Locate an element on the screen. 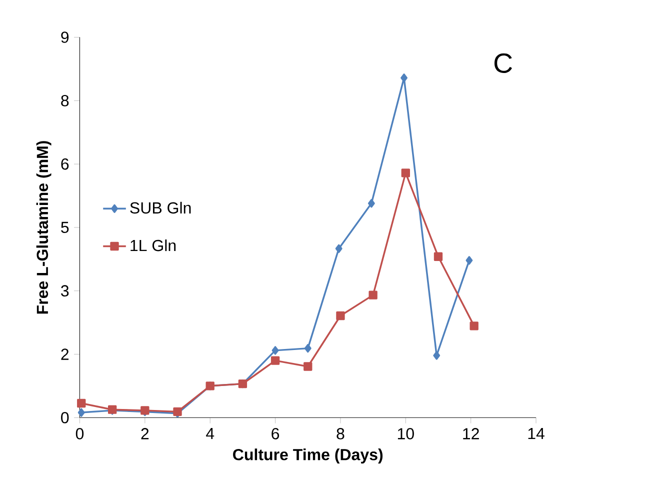  y-tick-label: 9 is located at coordinates (65, 37).